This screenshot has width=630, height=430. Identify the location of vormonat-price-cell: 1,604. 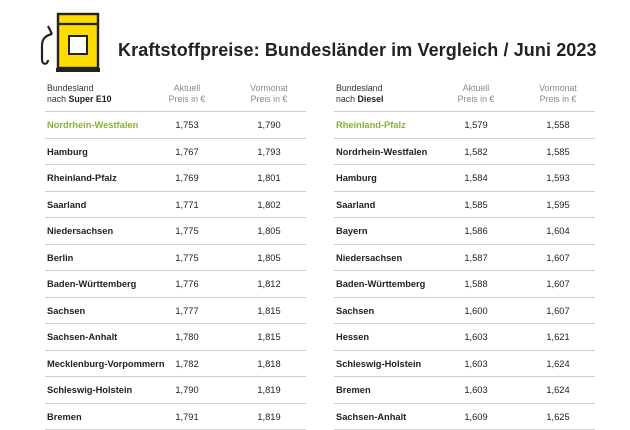
(558, 231).